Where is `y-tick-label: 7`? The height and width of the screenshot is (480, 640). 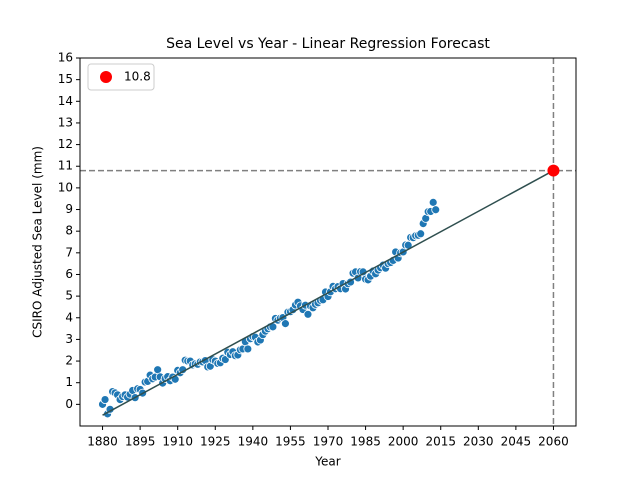
y-tick-label: 7 is located at coordinates (69, 252).